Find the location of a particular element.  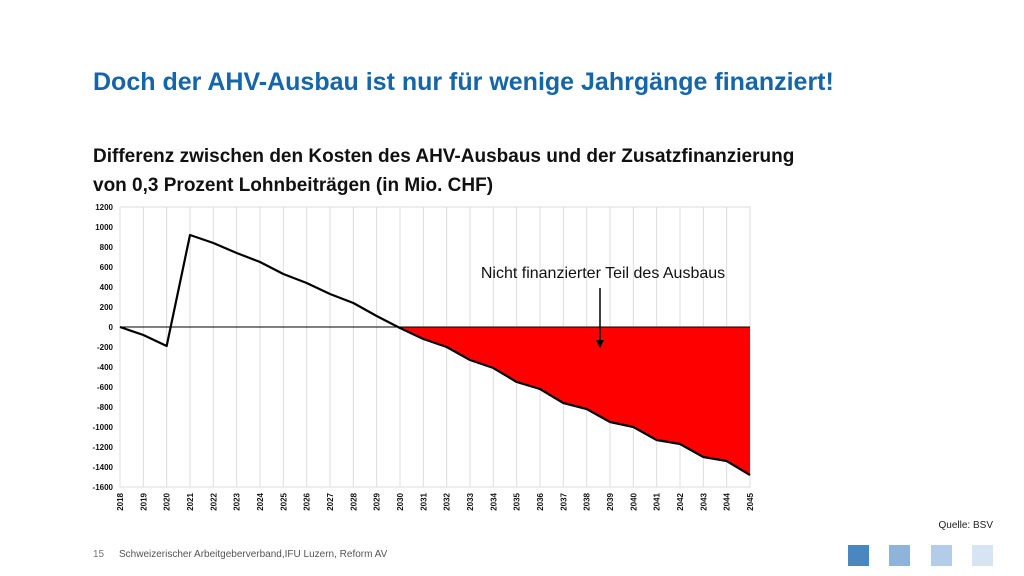

y-tick-label: -1000 is located at coordinates (103, 427).